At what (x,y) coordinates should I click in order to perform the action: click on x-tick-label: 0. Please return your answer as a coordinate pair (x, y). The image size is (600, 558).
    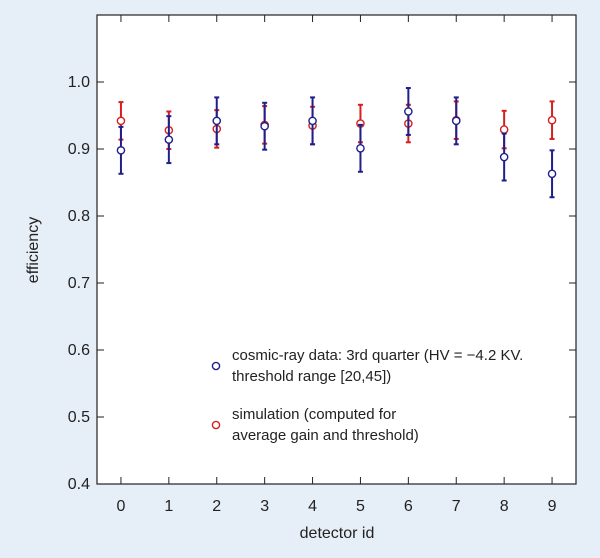
    Looking at the image, I should click on (120, 506).